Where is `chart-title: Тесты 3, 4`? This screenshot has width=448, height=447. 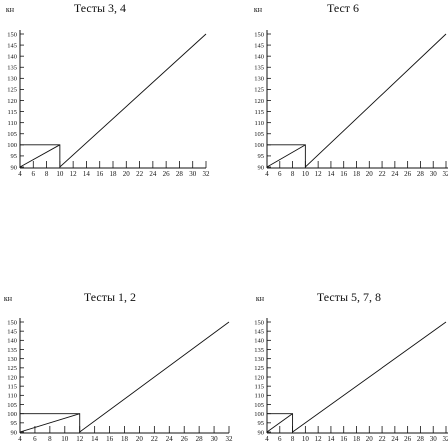
chart-title: Тесты 3, 4 is located at coordinates (100, 8).